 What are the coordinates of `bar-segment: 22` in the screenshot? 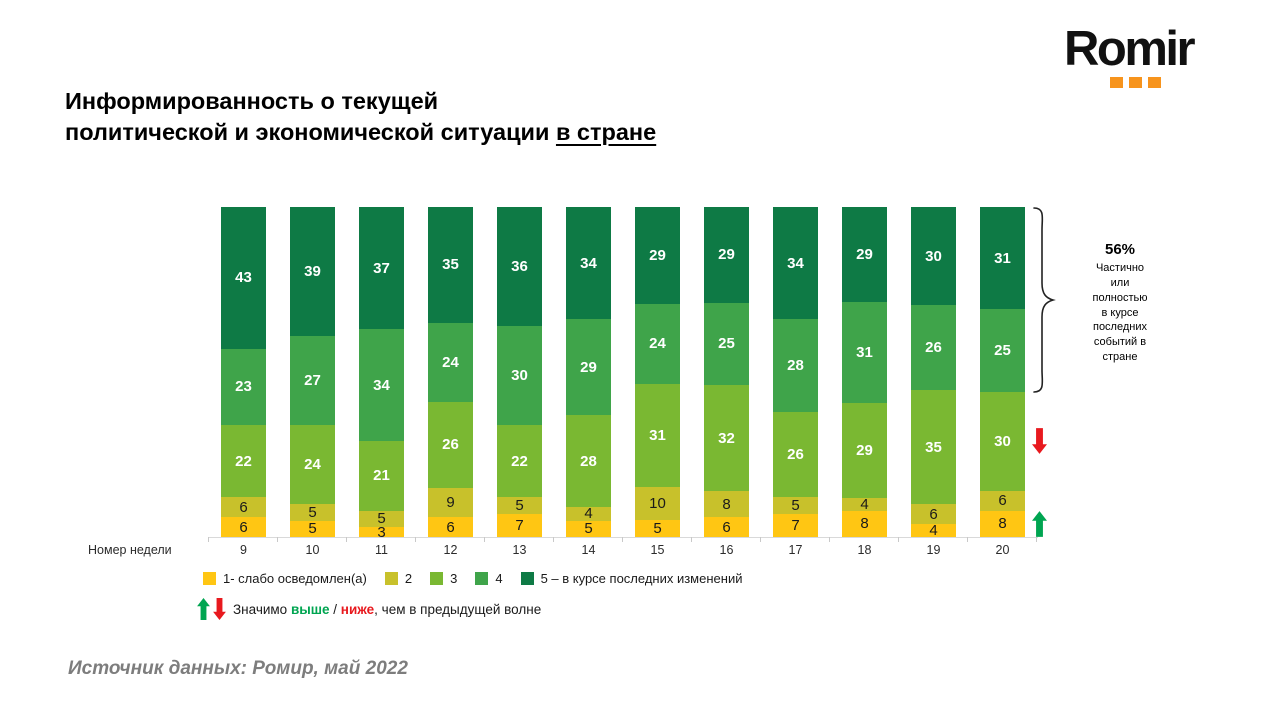 It's located at (519, 461).